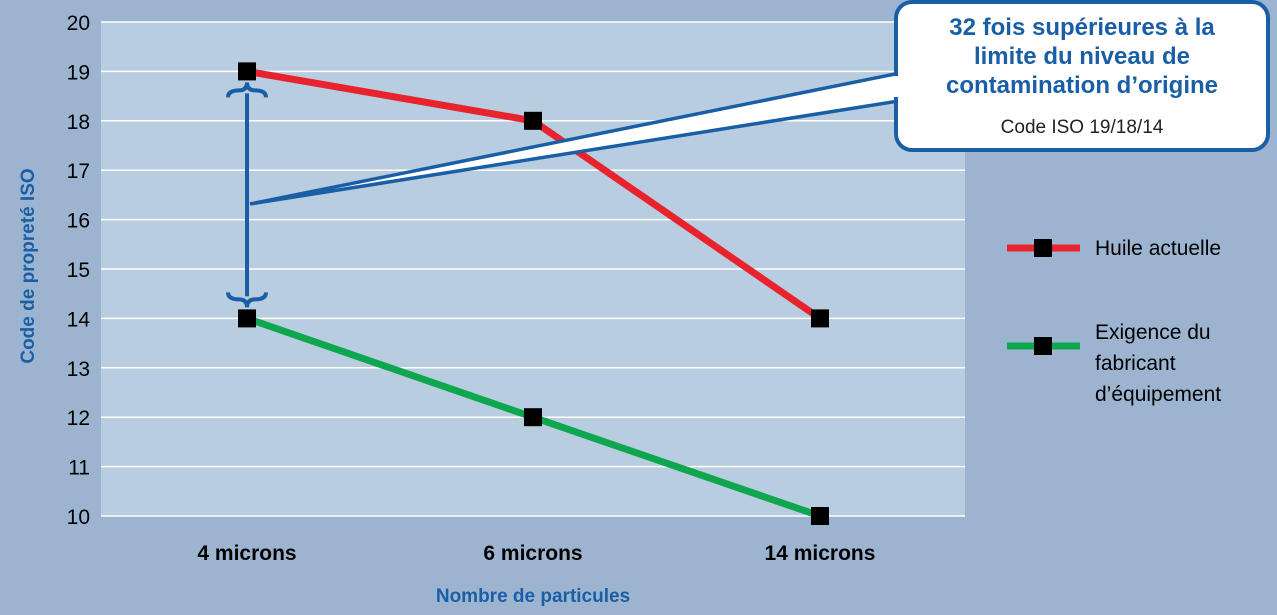 The height and width of the screenshot is (615, 1277). Describe the element at coordinates (820, 553) in the screenshot. I see `x-tick-label: 14 microns` at that location.